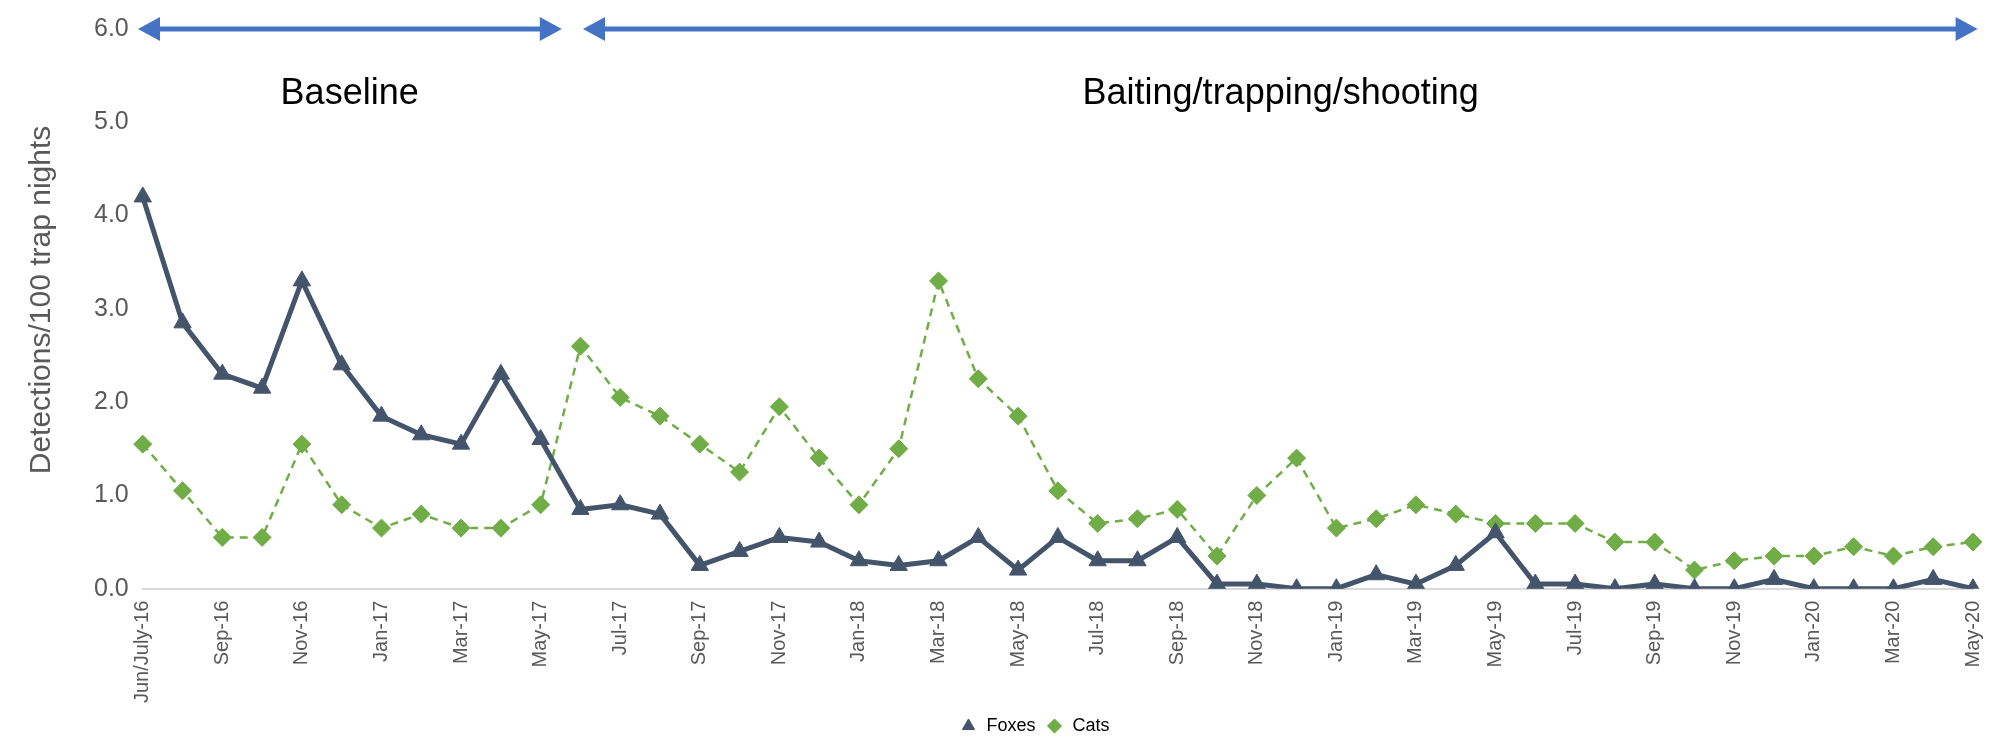  I want to click on x-tick-label: Mar-20, so click(1891, 632).